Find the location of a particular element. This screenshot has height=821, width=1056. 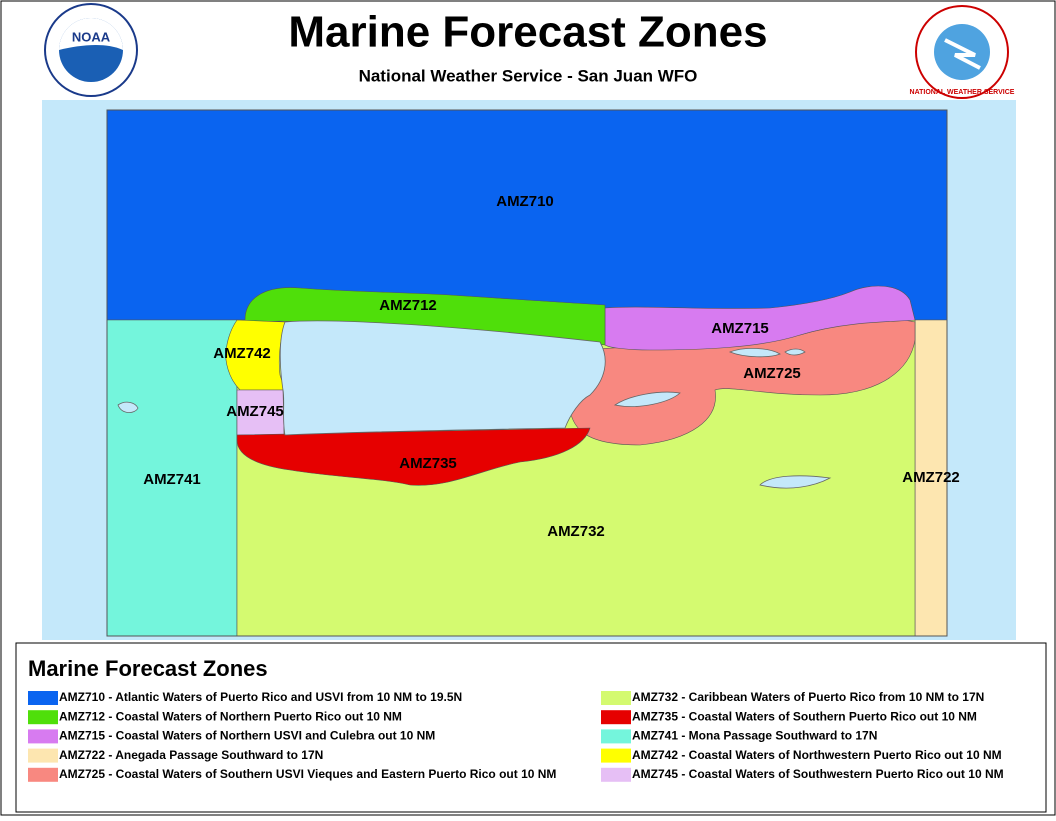

zone-label: AMZ710 is located at coordinates (525, 201).